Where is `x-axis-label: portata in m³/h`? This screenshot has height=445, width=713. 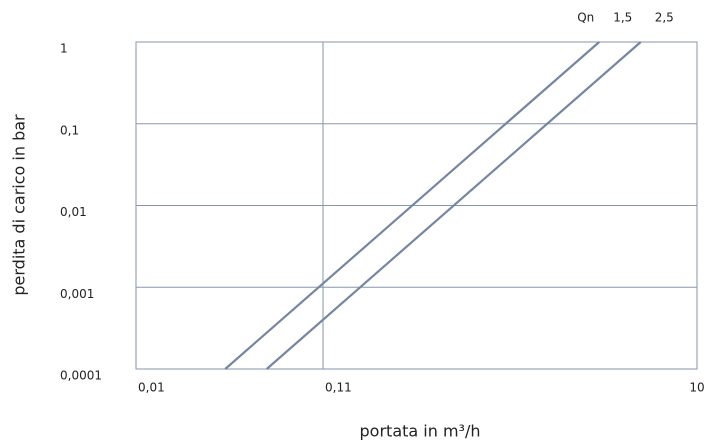
x-axis-label: portata in m³/h is located at coordinates (420, 431).